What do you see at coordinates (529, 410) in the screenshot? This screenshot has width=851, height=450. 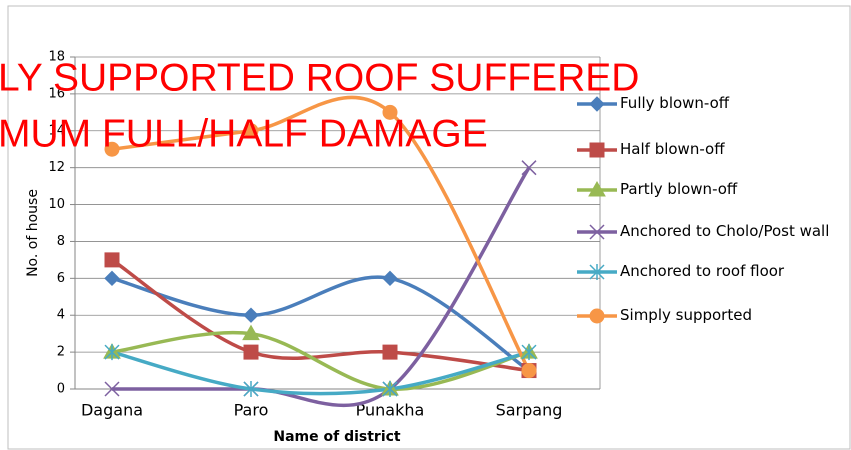 I see `x-tick-label: Sarpang` at bounding box center [529, 410].